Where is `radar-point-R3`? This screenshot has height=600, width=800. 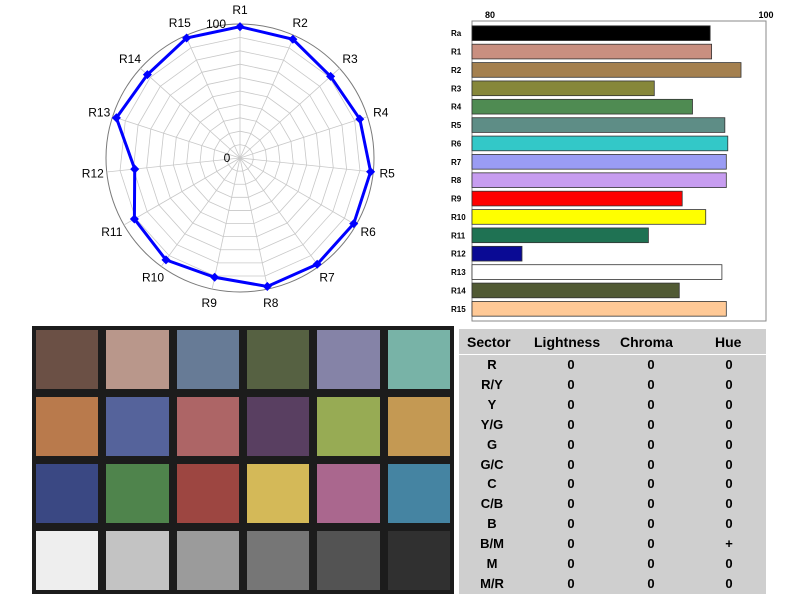
radar-point-R3 is located at coordinates (331, 76).